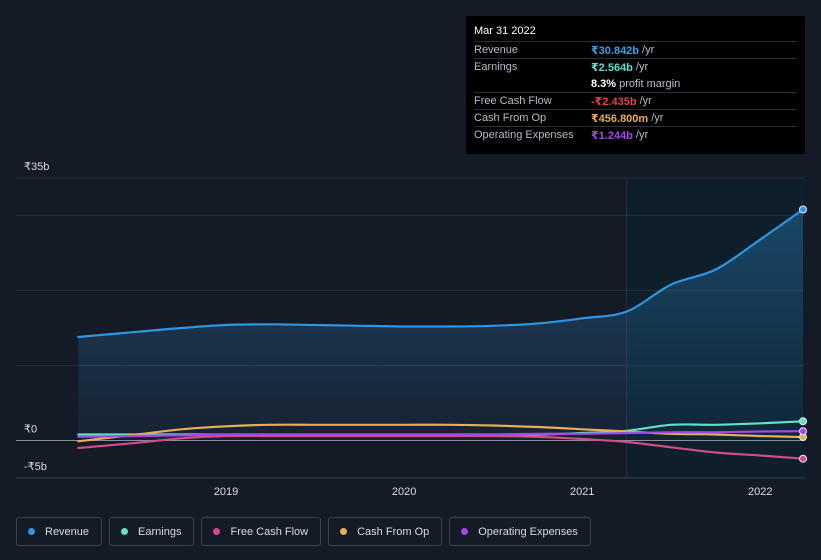 This screenshot has width=821, height=560. I want to click on series-line-free-cash-flow, so click(441, 447).